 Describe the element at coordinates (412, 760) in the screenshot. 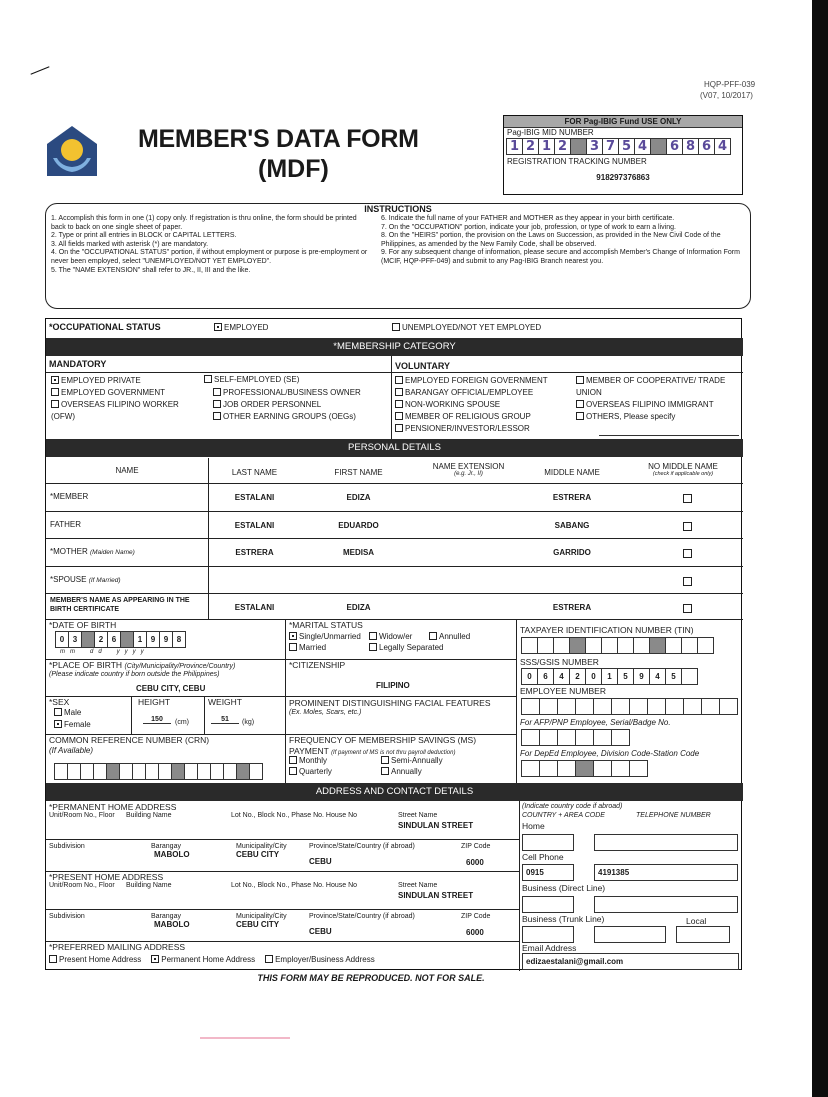

I see `checkbox-option: Semi-Annually` at that location.